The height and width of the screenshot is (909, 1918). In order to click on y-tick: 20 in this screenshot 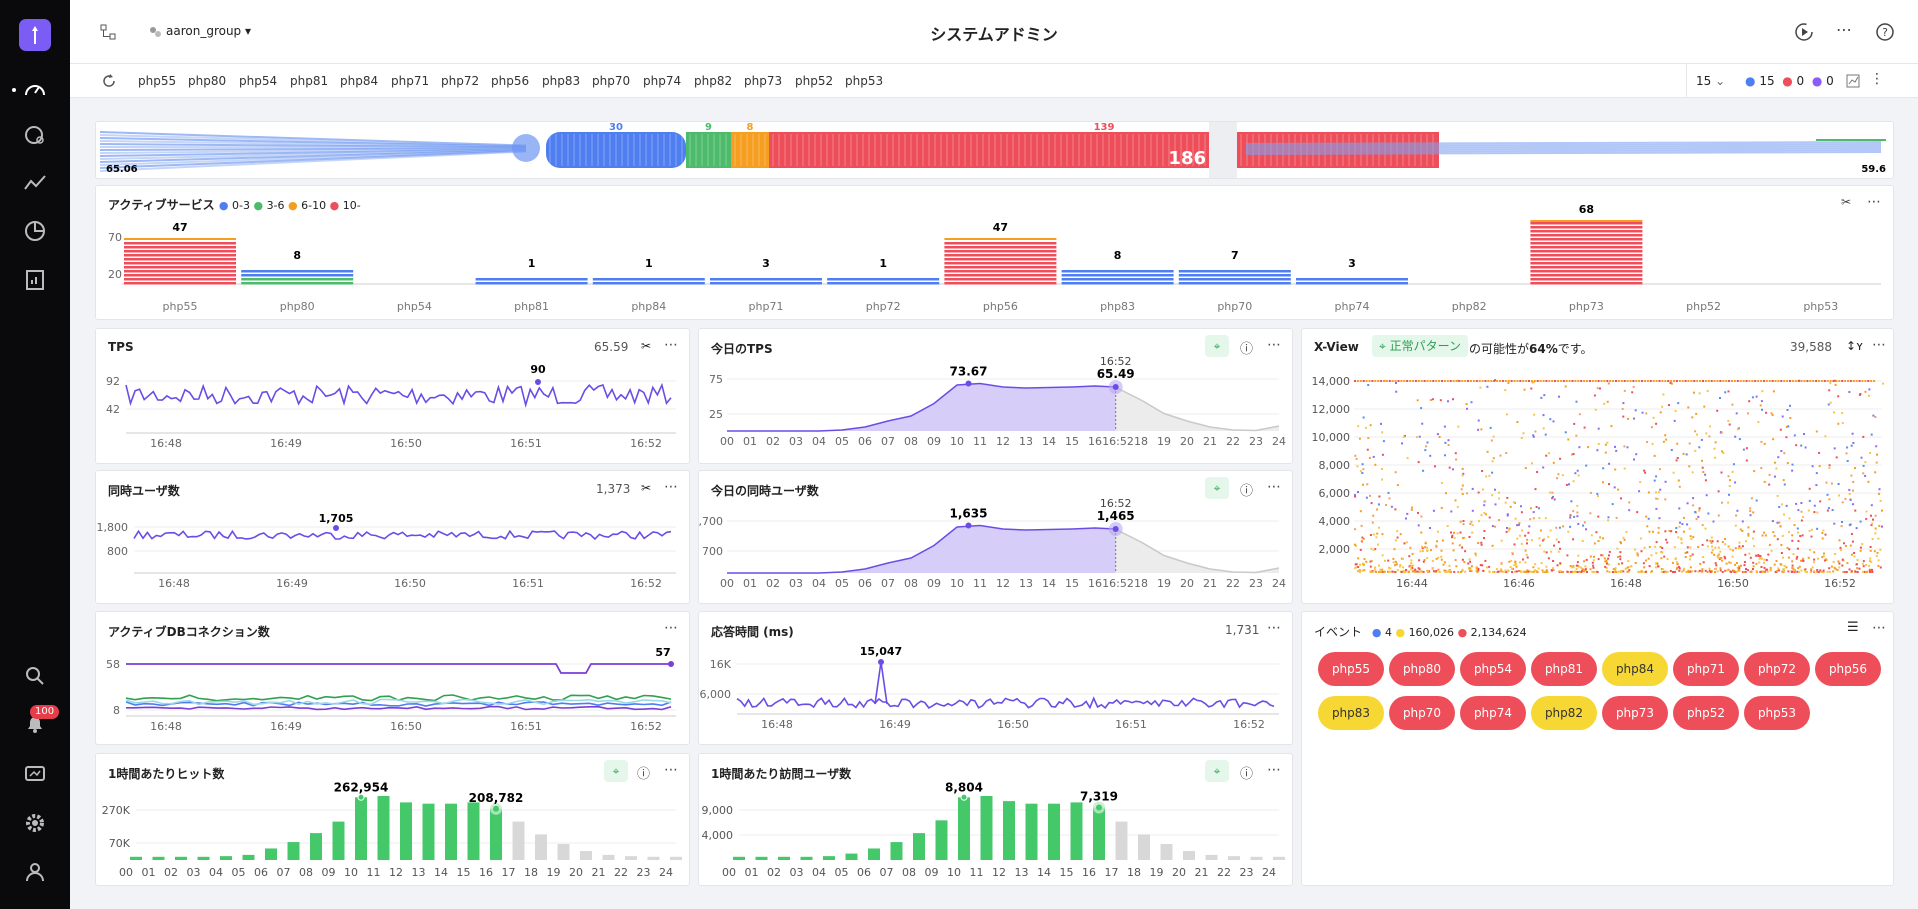, I will do `click(115, 274)`.